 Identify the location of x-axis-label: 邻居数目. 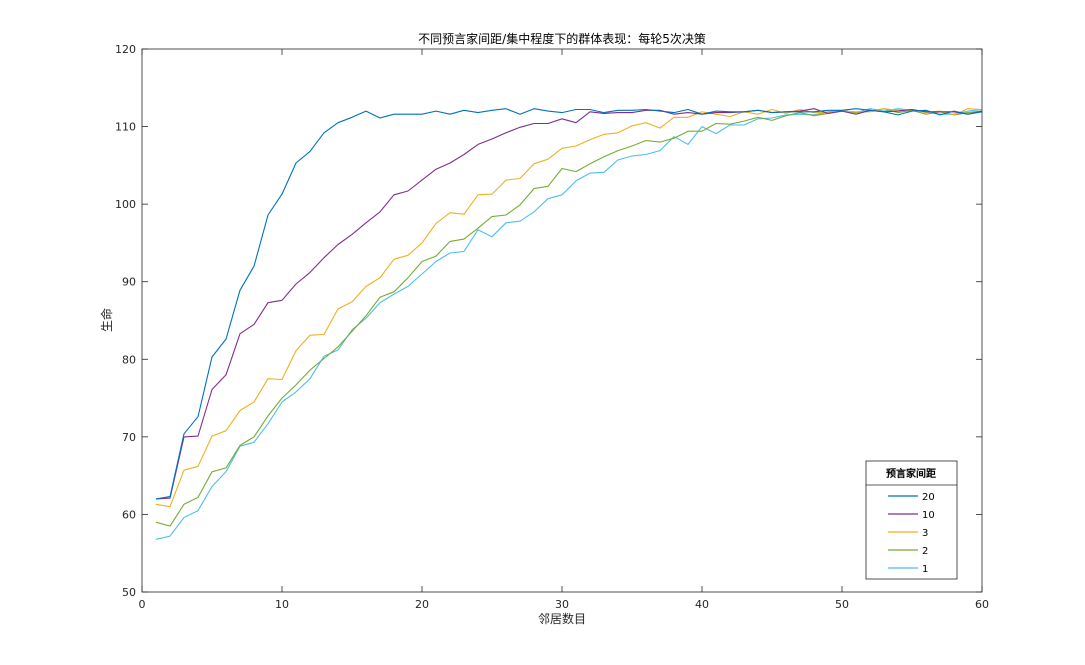
(562, 618).